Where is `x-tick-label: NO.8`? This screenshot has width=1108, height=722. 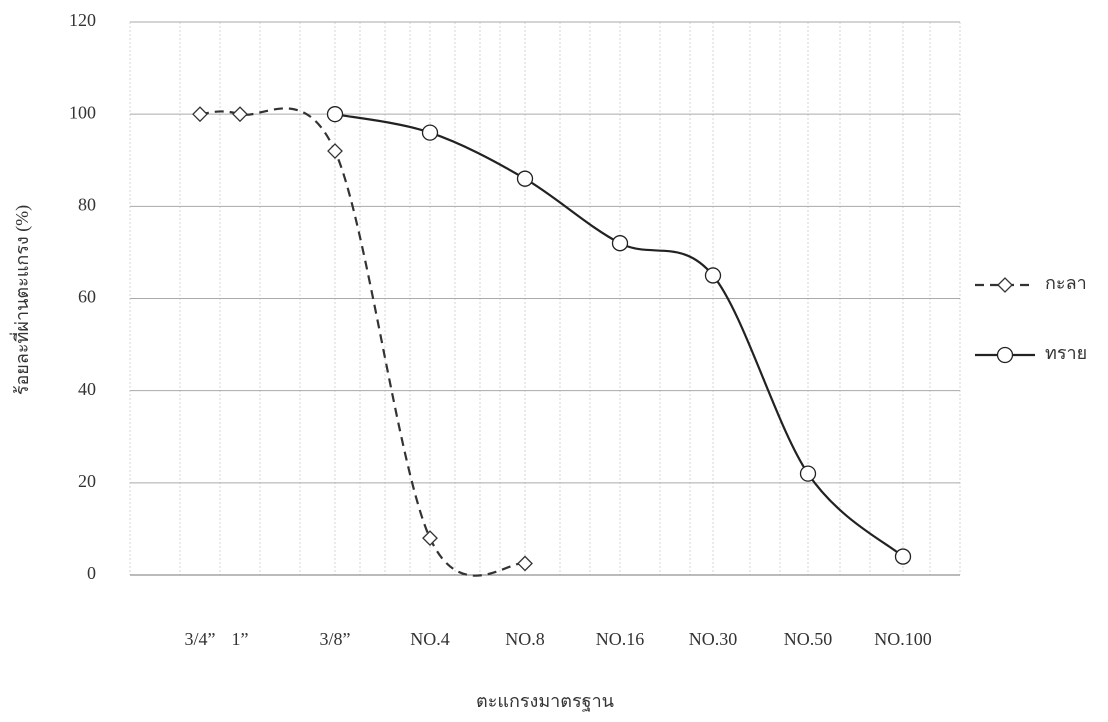
x-tick-label: NO.8 is located at coordinates (525, 639).